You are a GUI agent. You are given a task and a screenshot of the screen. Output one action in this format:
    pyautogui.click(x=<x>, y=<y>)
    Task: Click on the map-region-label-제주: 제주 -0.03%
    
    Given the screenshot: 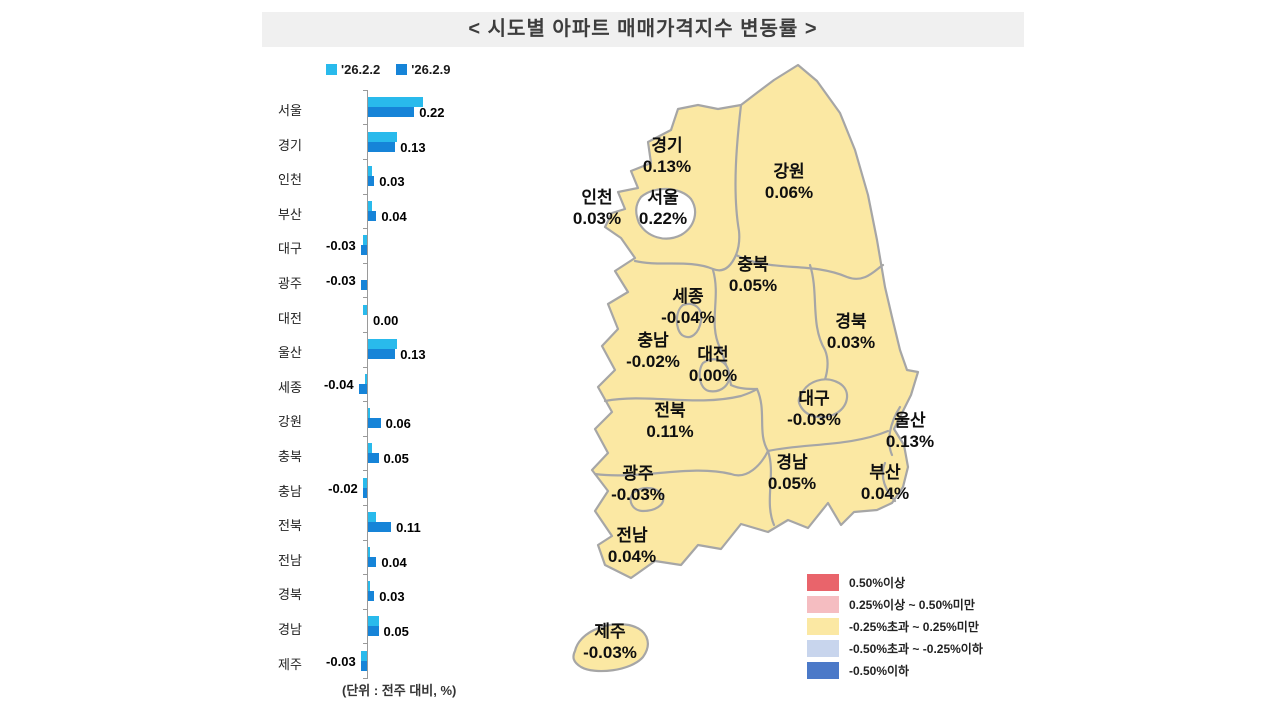 What is the action you would take?
    pyautogui.click(x=610, y=642)
    